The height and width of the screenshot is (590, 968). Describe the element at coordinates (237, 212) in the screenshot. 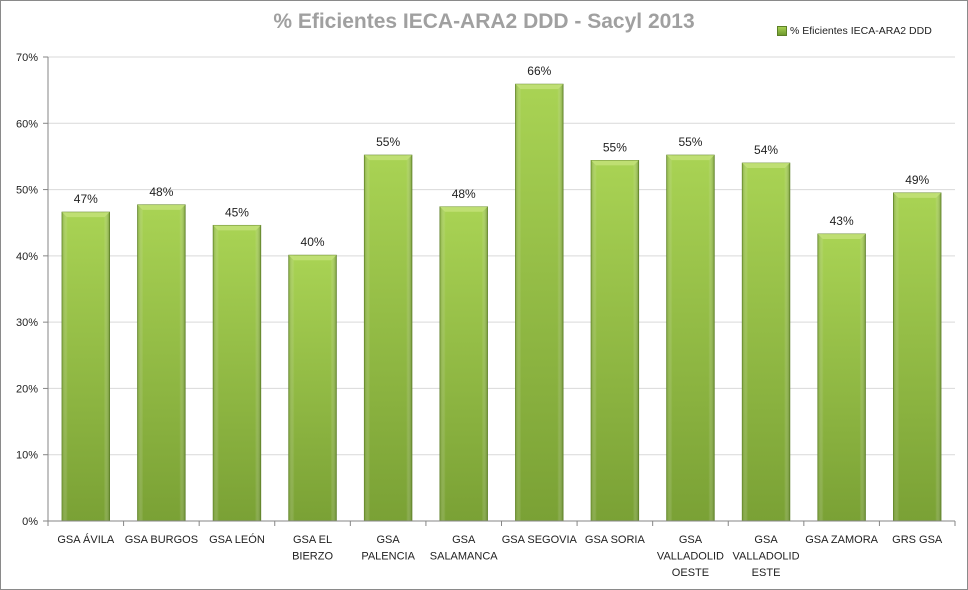

I see `data-label: 45%` at that location.